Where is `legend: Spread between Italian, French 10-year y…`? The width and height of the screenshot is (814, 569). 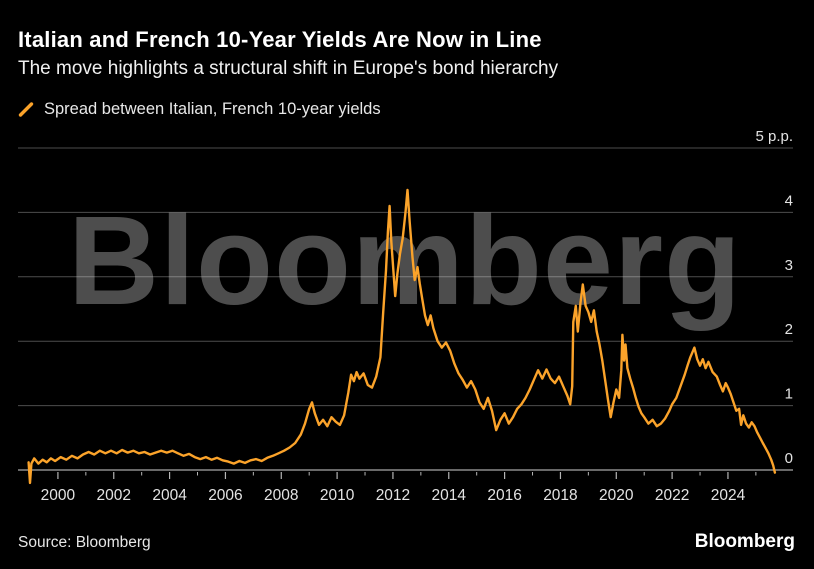
legend: Spread between Italian, French 10-year y… is located at coordinates (199, 109).